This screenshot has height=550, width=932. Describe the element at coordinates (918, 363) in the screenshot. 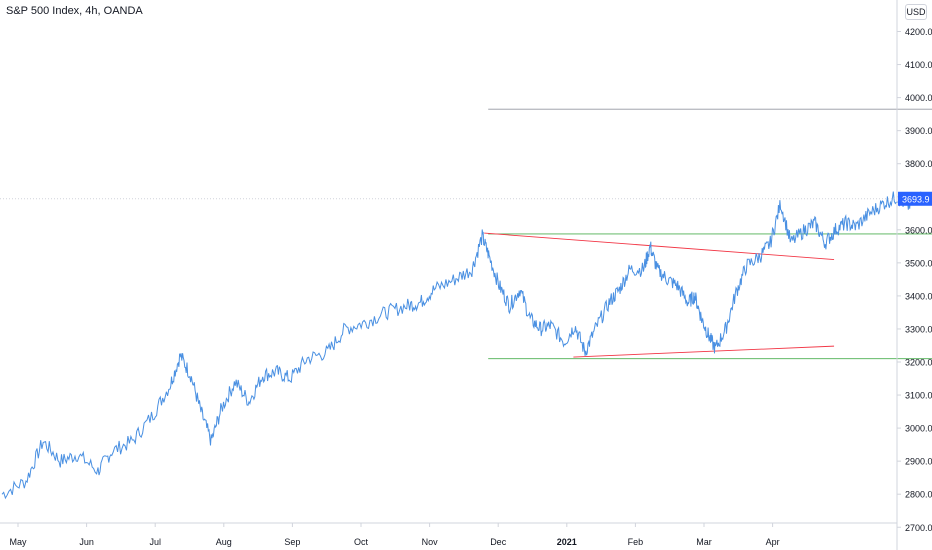

I see `y-tick-label: 3200.0` at that location.